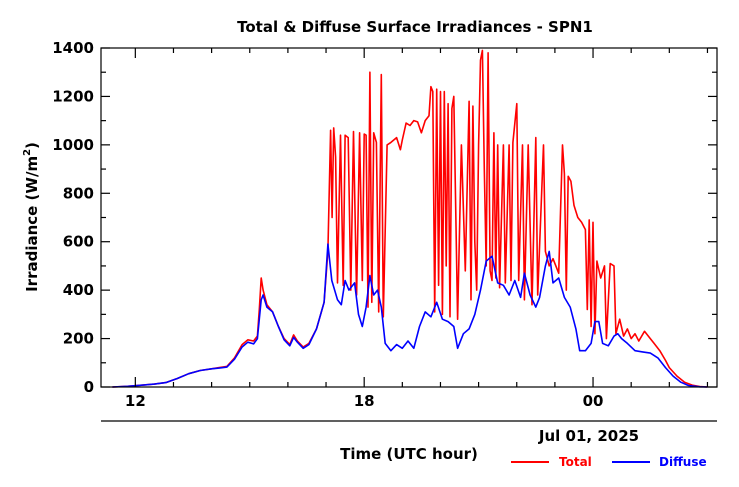 The height and width of the screenshot is (487, 739). I want to click on y-axis-label-close: ), so click(32, 145).